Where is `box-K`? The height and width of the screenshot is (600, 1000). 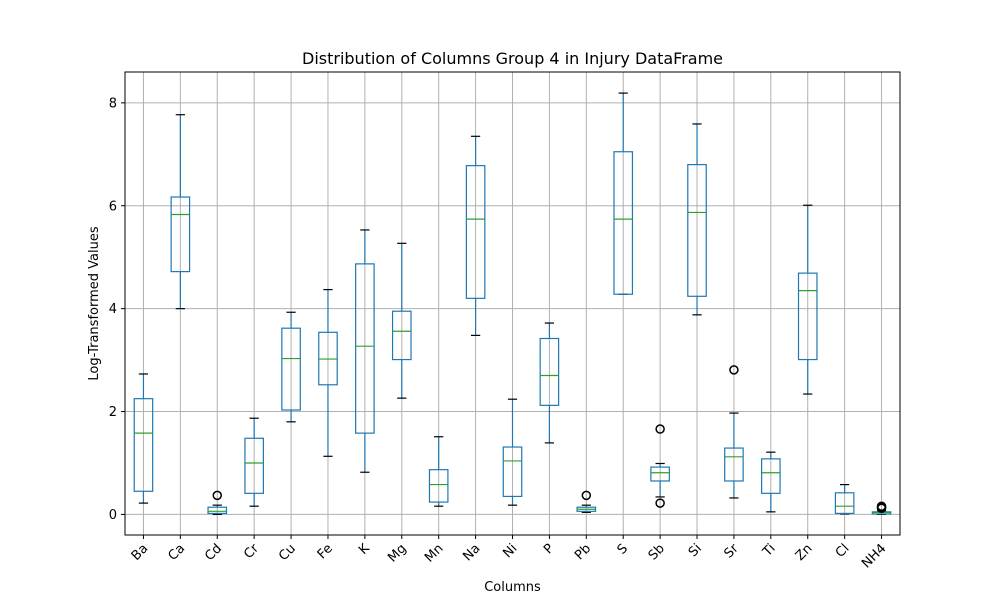
box-K is located at coordinates (365, 351).